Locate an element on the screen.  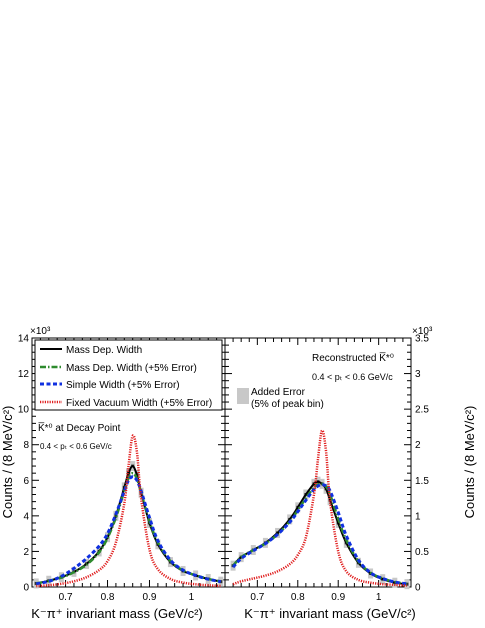
error-legend-swatch is located at coordinates (243, 396).